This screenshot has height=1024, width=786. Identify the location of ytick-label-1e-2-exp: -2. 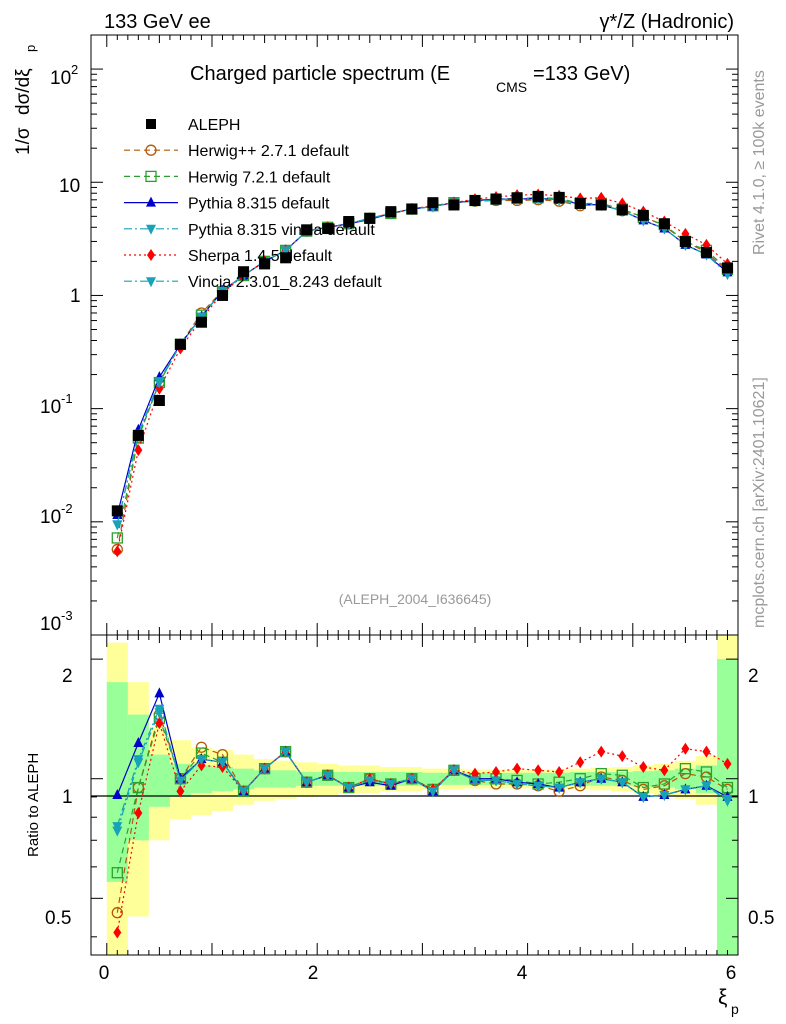
(67, 508).